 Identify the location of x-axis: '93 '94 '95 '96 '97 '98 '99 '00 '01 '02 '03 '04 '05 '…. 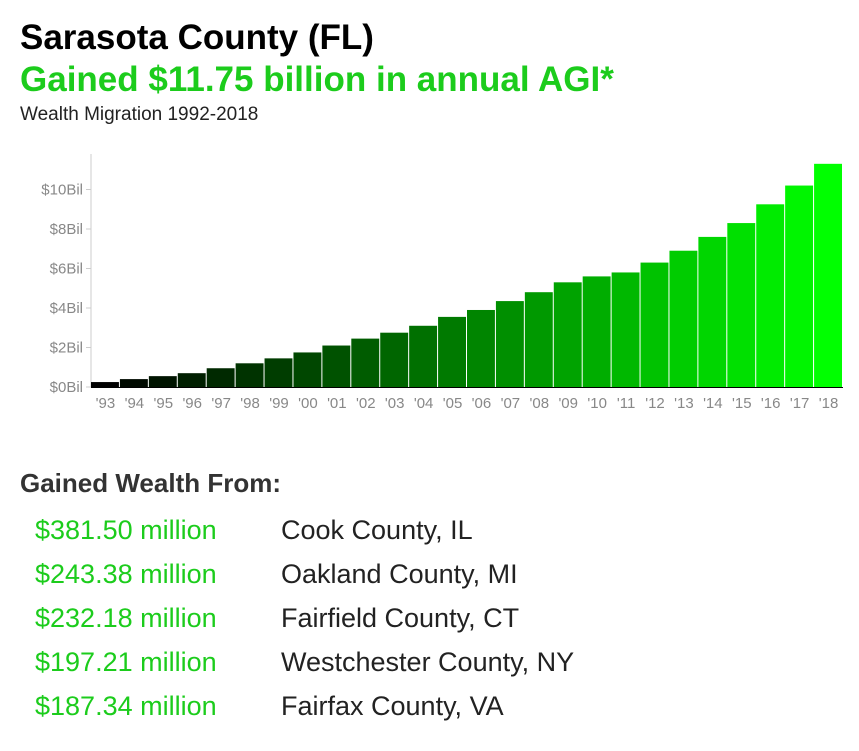
(467, 399).